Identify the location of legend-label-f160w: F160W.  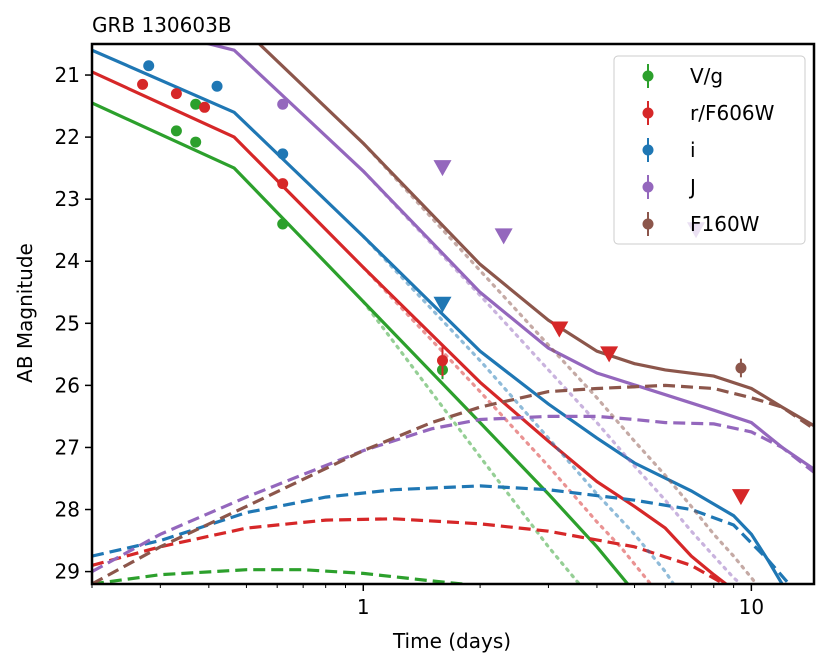
(725, 224).